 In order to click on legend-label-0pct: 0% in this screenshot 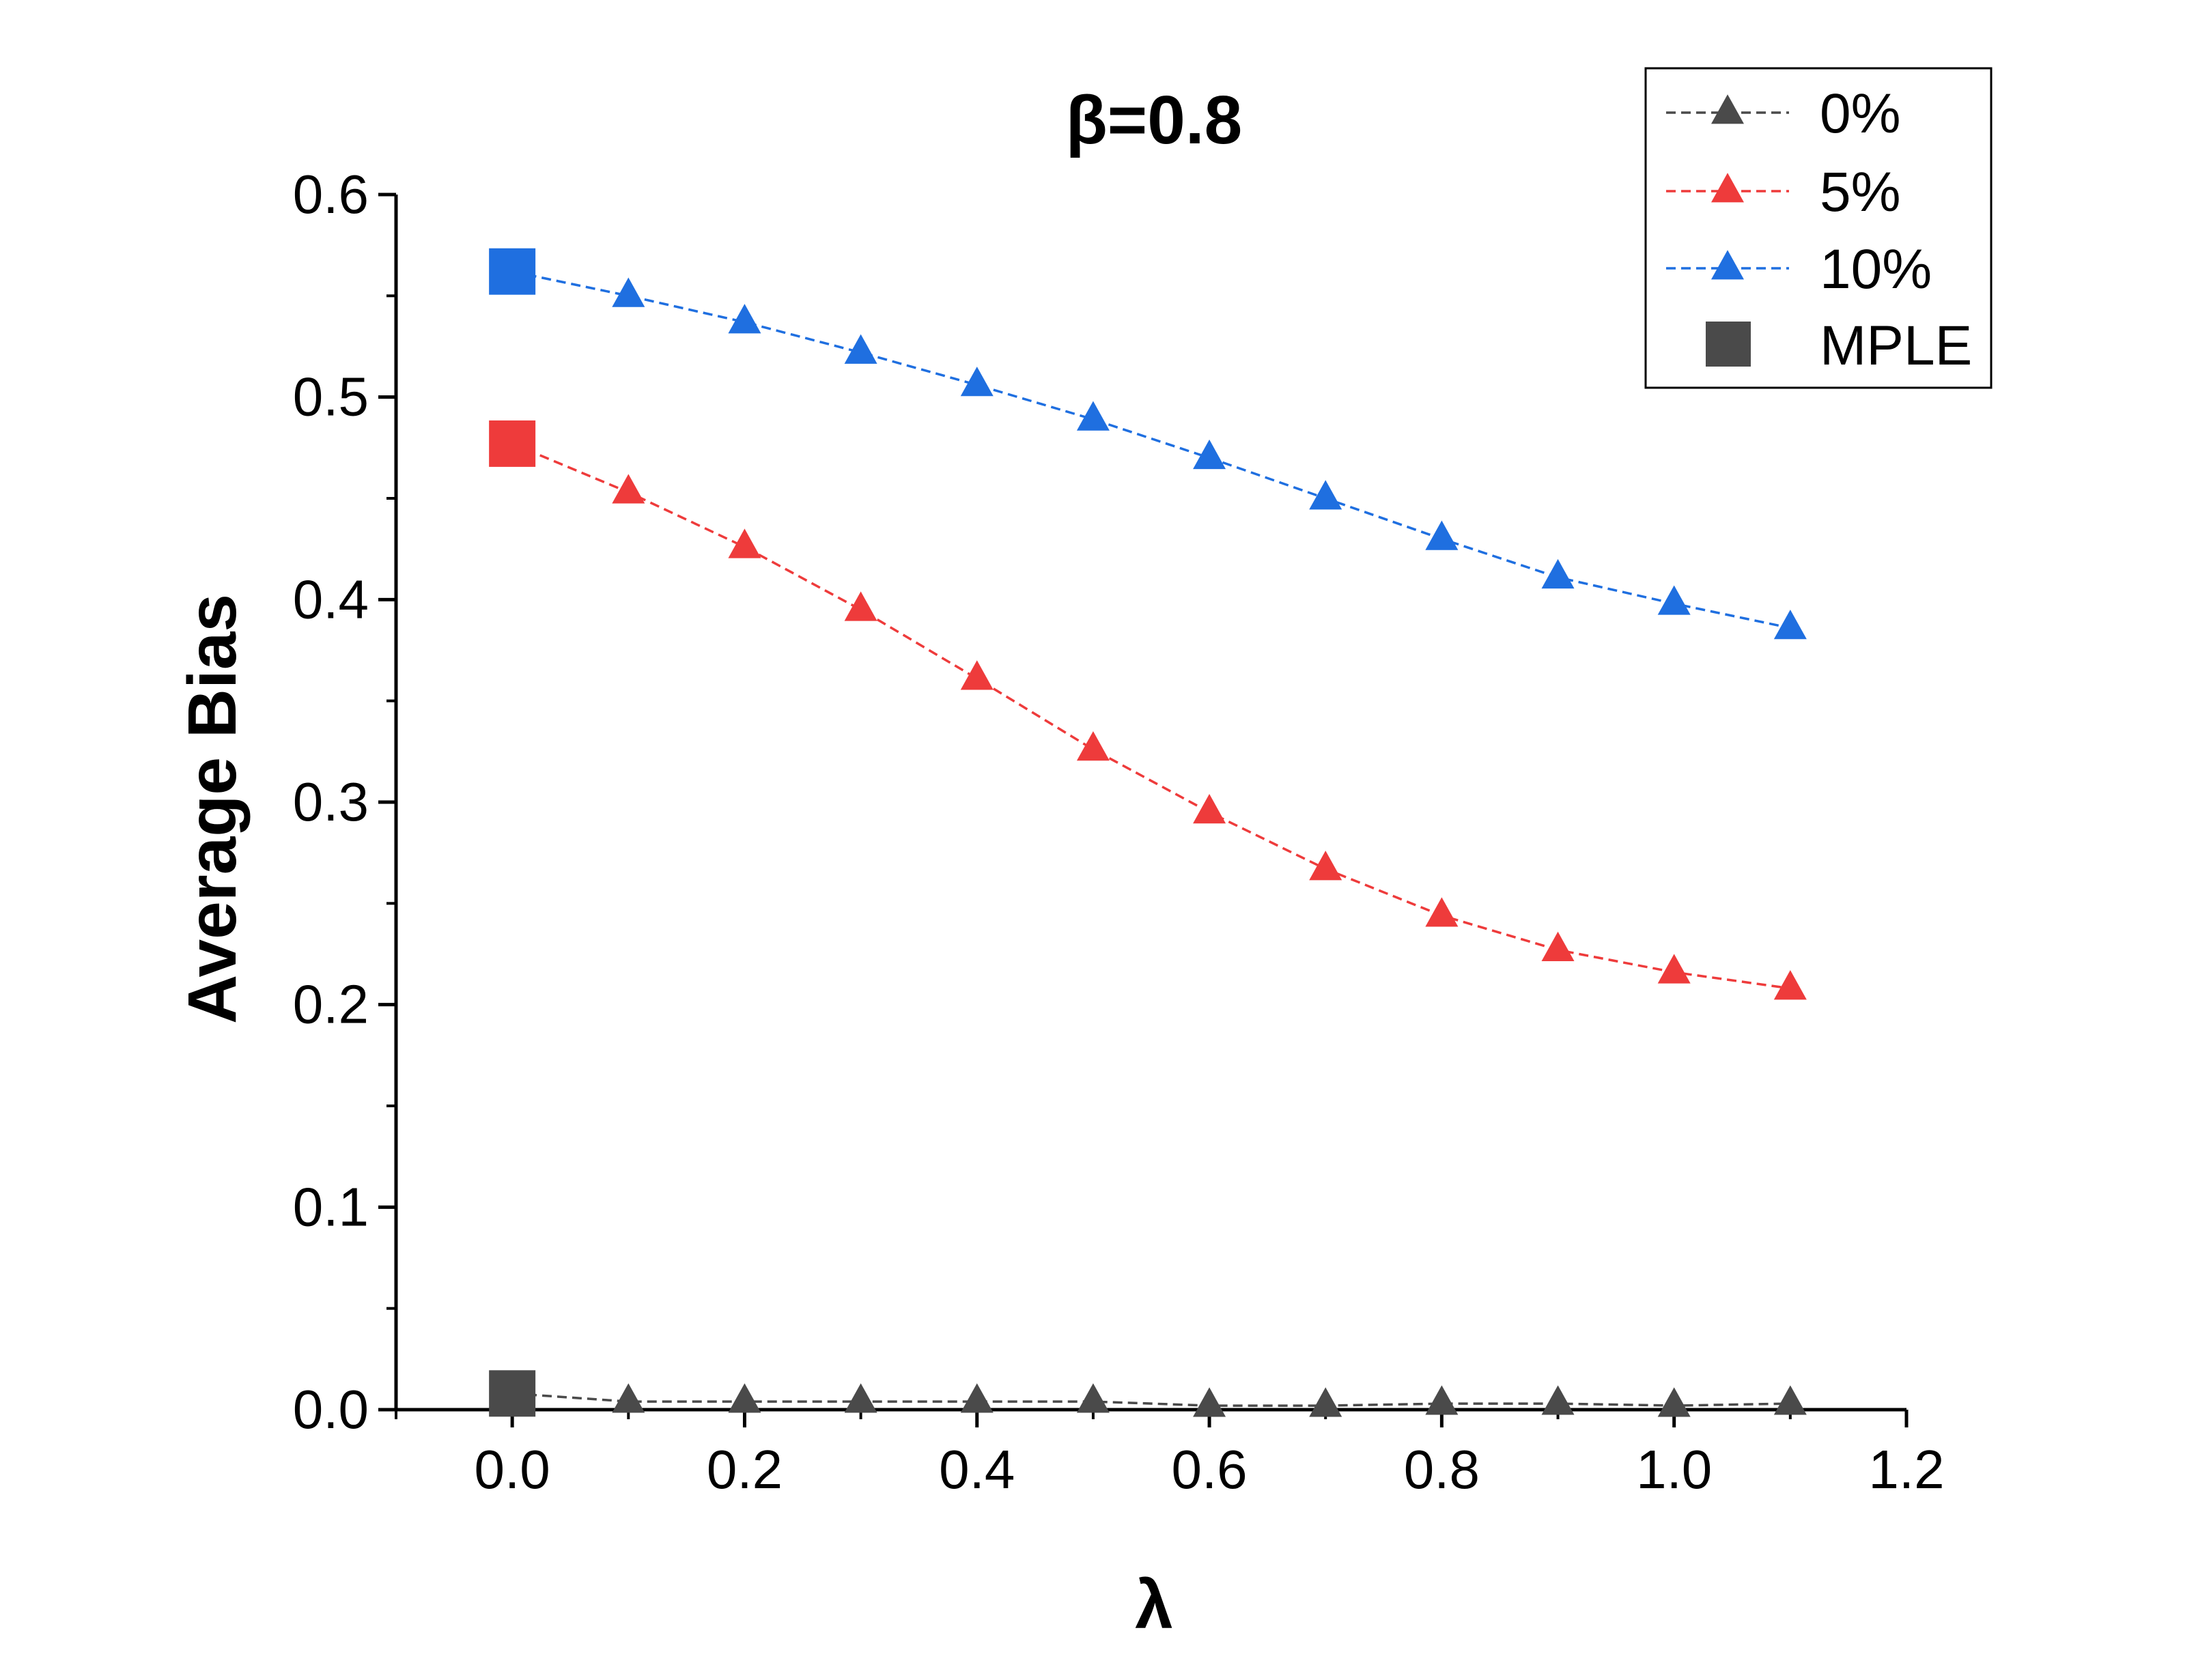, I will do `click(1861, 114)`.